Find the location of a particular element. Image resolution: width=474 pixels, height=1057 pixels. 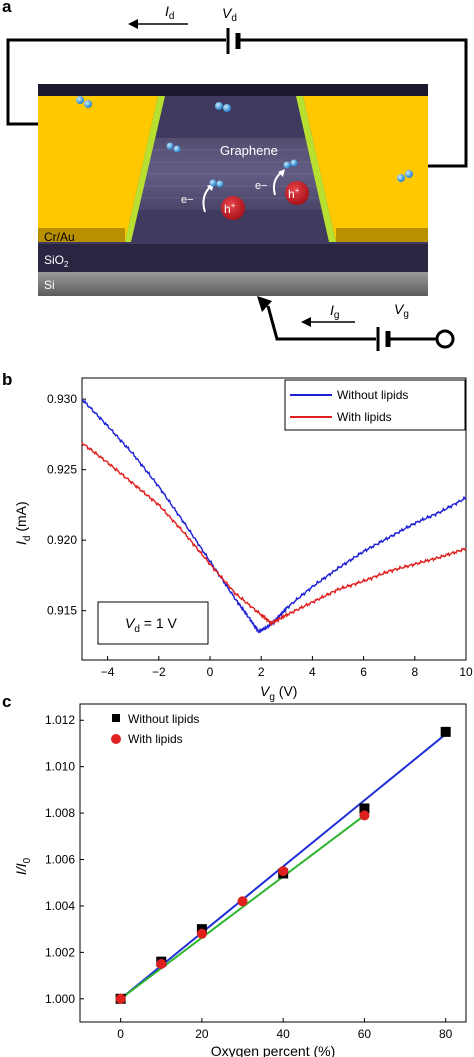

y-tick-label-b: 0.920 is located at coordinates (62, 540).